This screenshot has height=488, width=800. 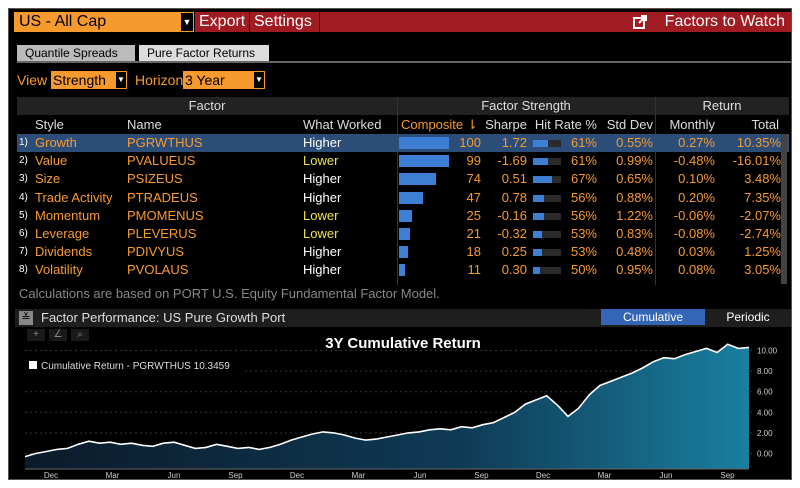 I want to click on row-total: 10.35%, so click(x=758, y=142).